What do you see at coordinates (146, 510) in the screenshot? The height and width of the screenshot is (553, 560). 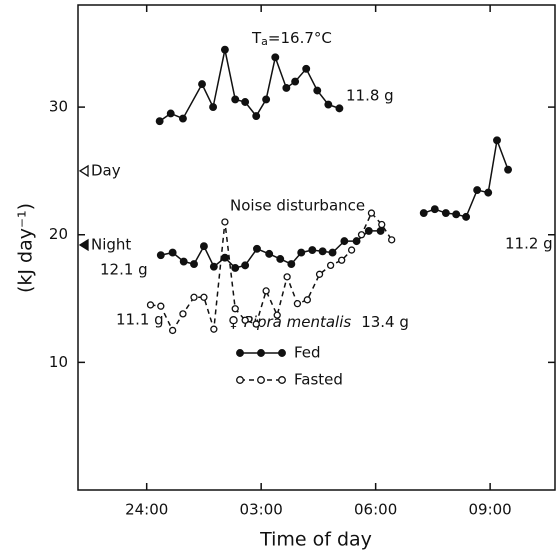 I see `x-tick-label: 24:00` at bounding box center [146, 510].